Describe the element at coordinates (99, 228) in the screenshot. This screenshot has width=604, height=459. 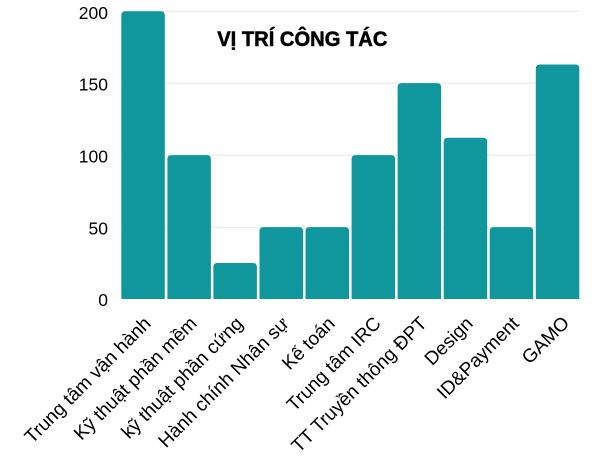
I see `svg-text: 50` at that location.